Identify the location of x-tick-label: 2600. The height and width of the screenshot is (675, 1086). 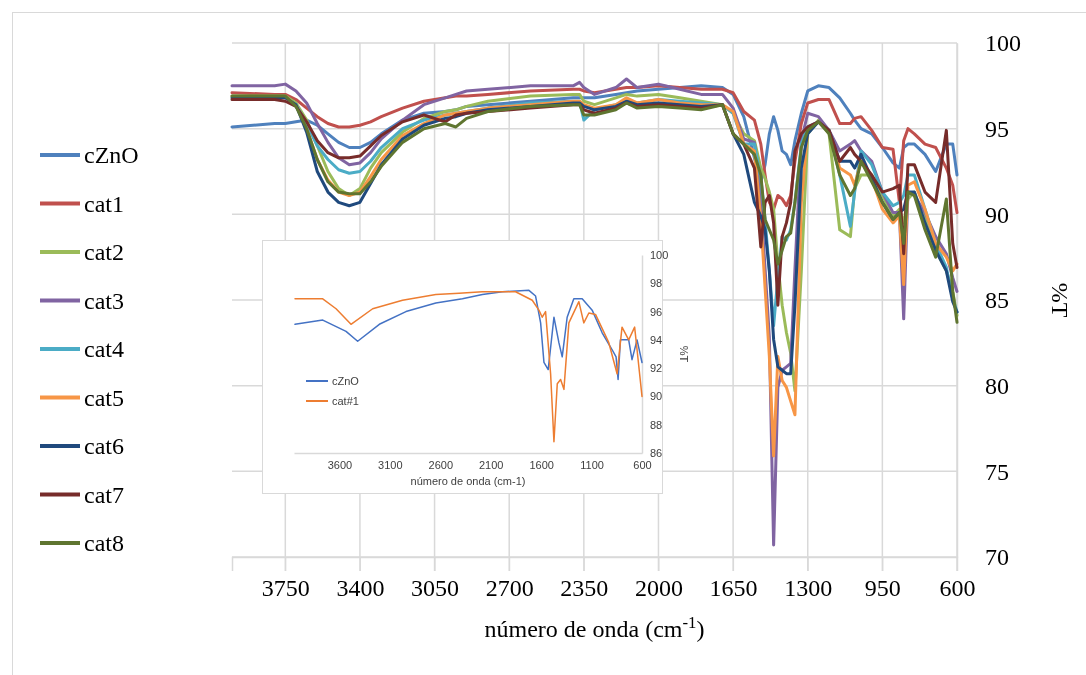
(440, 464).